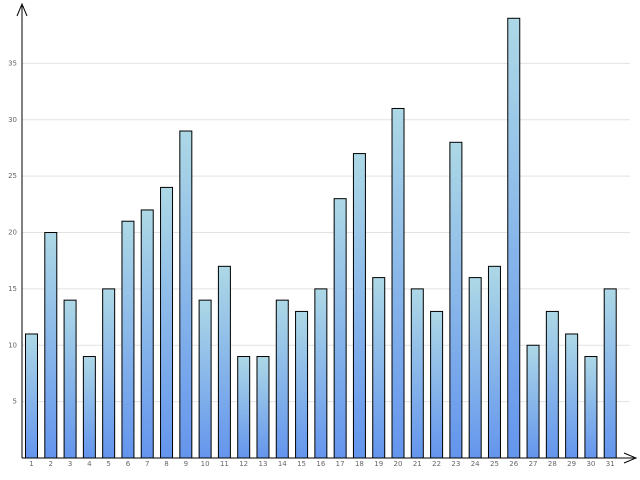 The height and width of the screenshot is (480, 640). What do you see at coordinates (630, 458) in the screenshot?
I see `x-axis-arrow` at bounding box center [630, 458].